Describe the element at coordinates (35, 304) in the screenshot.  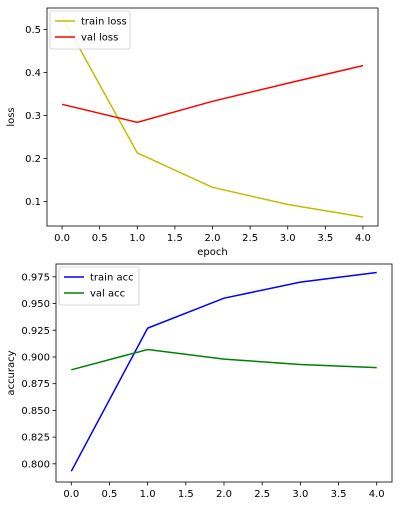
I see `y-tick-label: 0.950` at that location.